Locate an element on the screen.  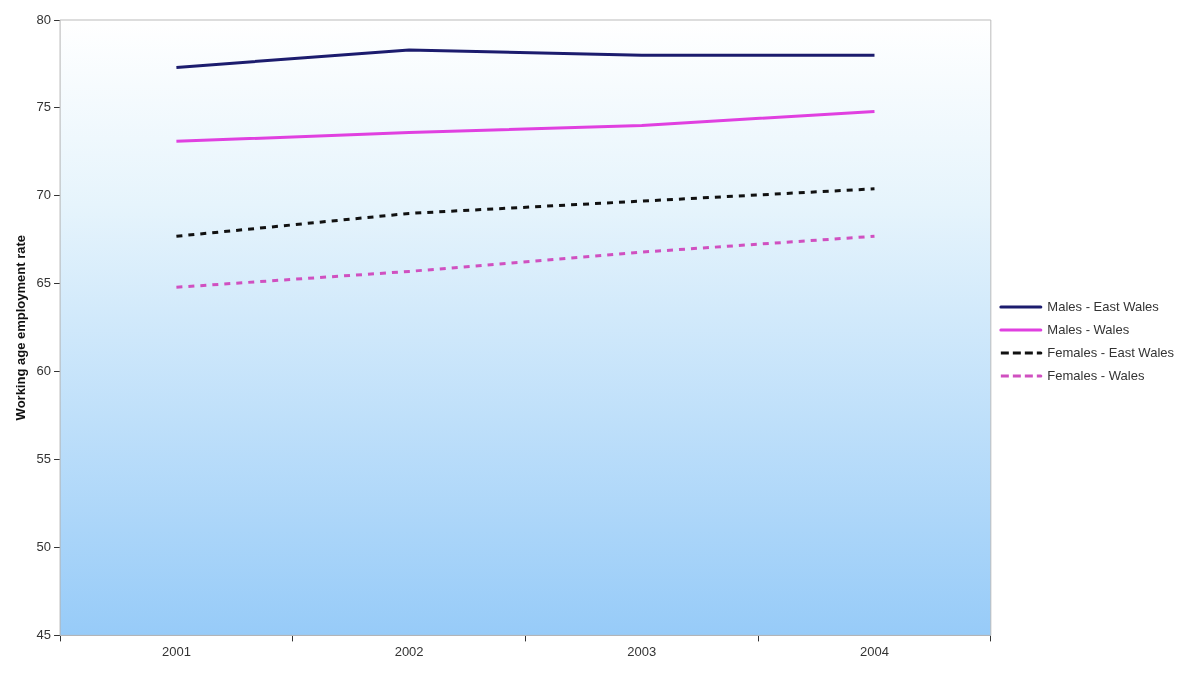
y-tick-label: 65 is located at coordinates (44, 283).